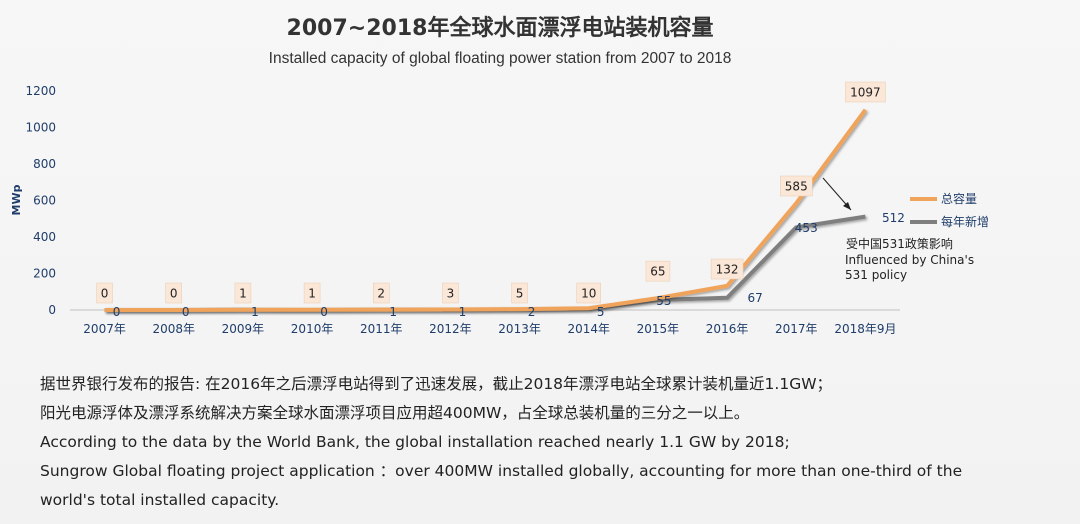 The image size is (1080, 524). Describe the element at coordinates (381, 329) in the screenshot. I see `x-tick-label: 2011年` at that location.